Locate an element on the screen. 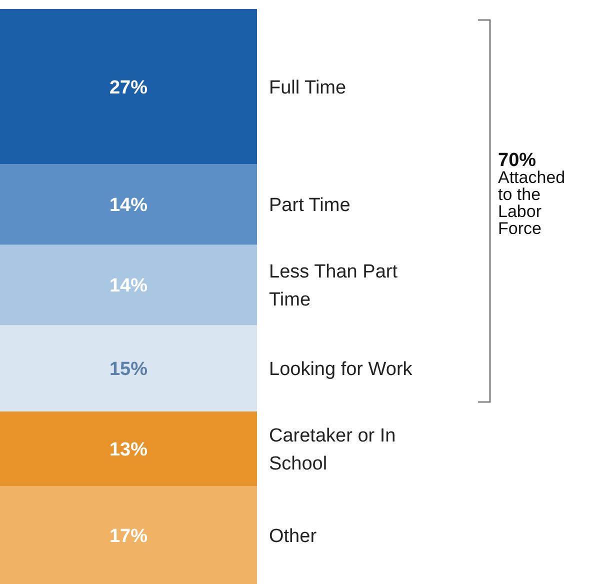 Image resolution: width=604 pixels, height=584 pixels. data-label: 17% is located at coordinates (128, 536).